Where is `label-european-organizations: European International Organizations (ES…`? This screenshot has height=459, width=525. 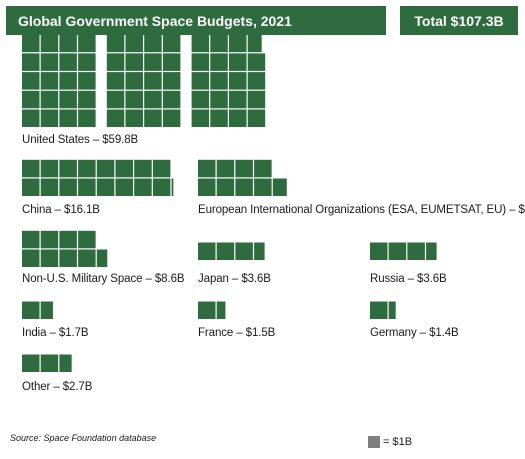
label-european-organizations: European International Organizations (ES… is located at coordinates (361, 210).